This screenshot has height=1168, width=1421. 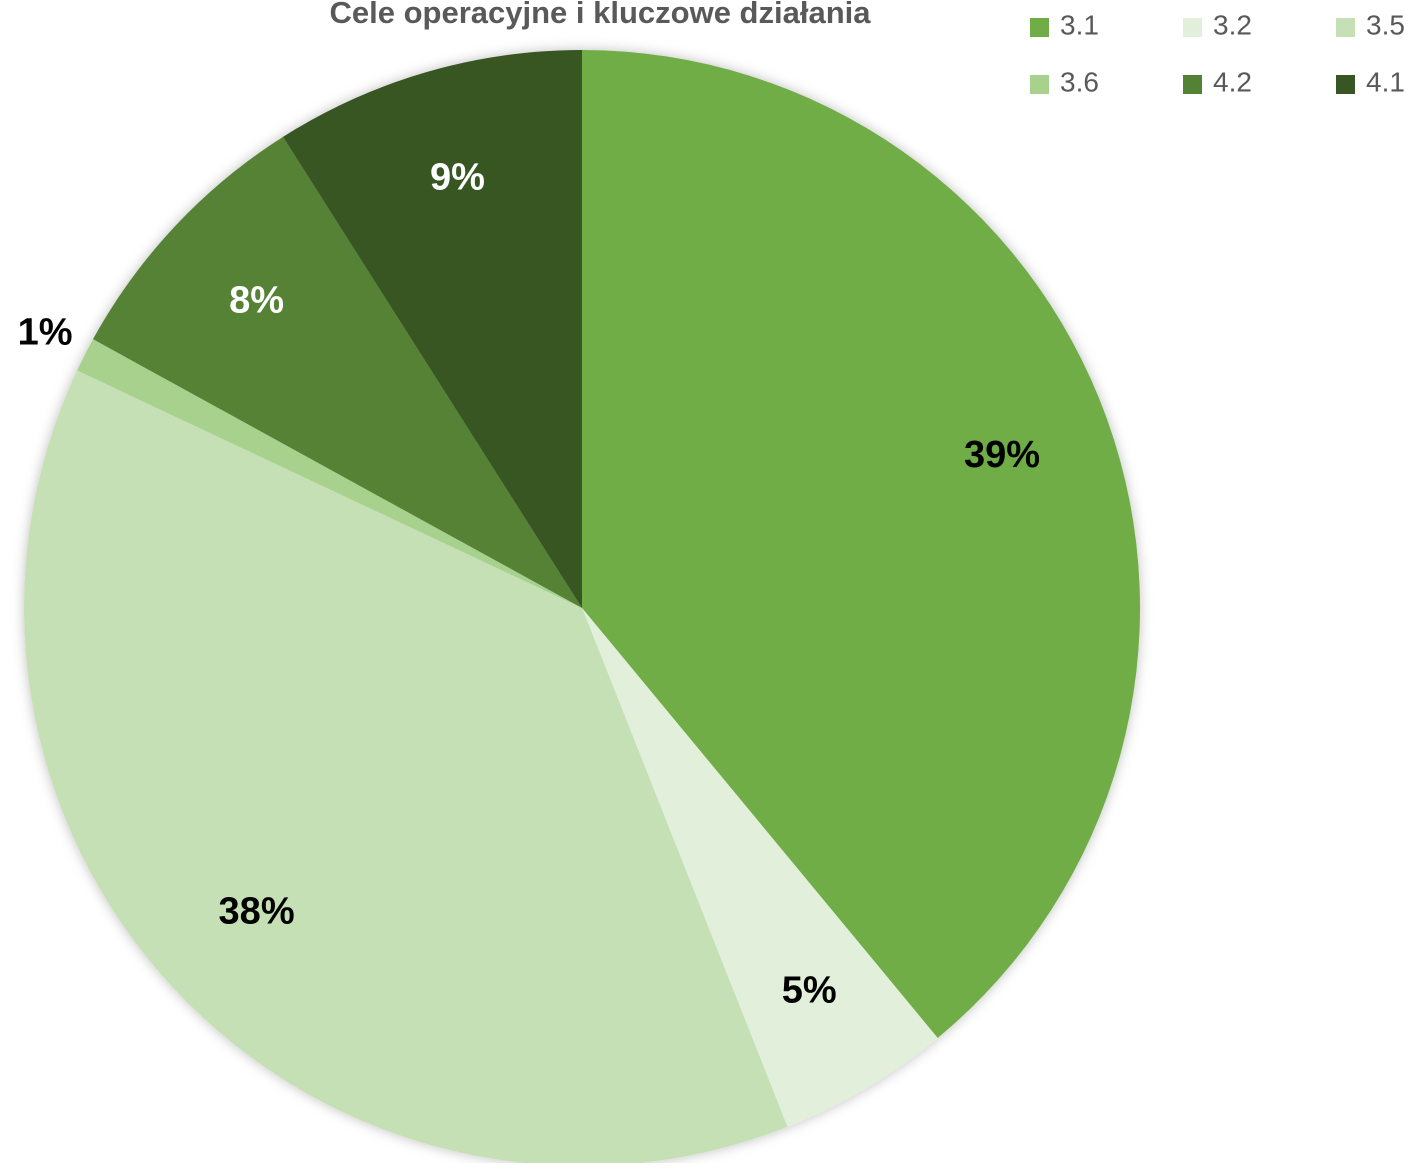 I want to click on legend-label: 3.2, so click(x=1232, y=24).